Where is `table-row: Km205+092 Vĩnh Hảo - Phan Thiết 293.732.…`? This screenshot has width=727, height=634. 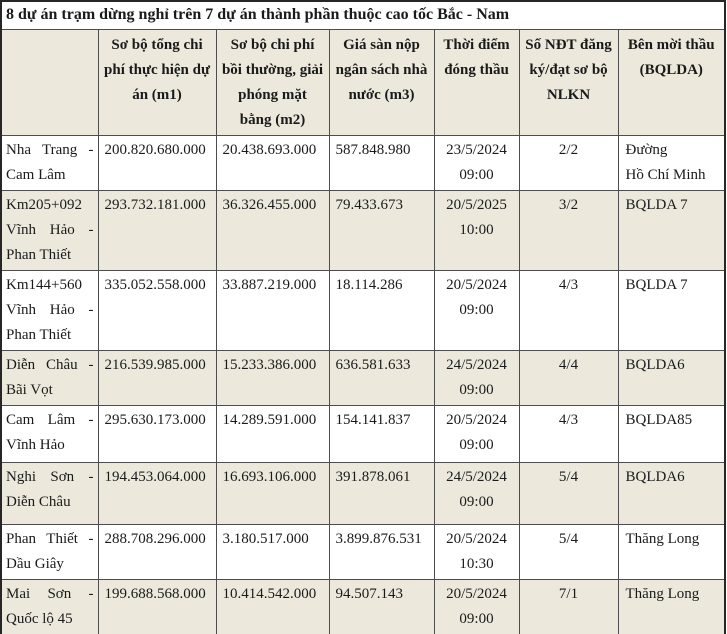
table-row: Km205+092 Vĩnh Hảo - Phan Thiết 293.732.… is located at coordinates (363, 230).